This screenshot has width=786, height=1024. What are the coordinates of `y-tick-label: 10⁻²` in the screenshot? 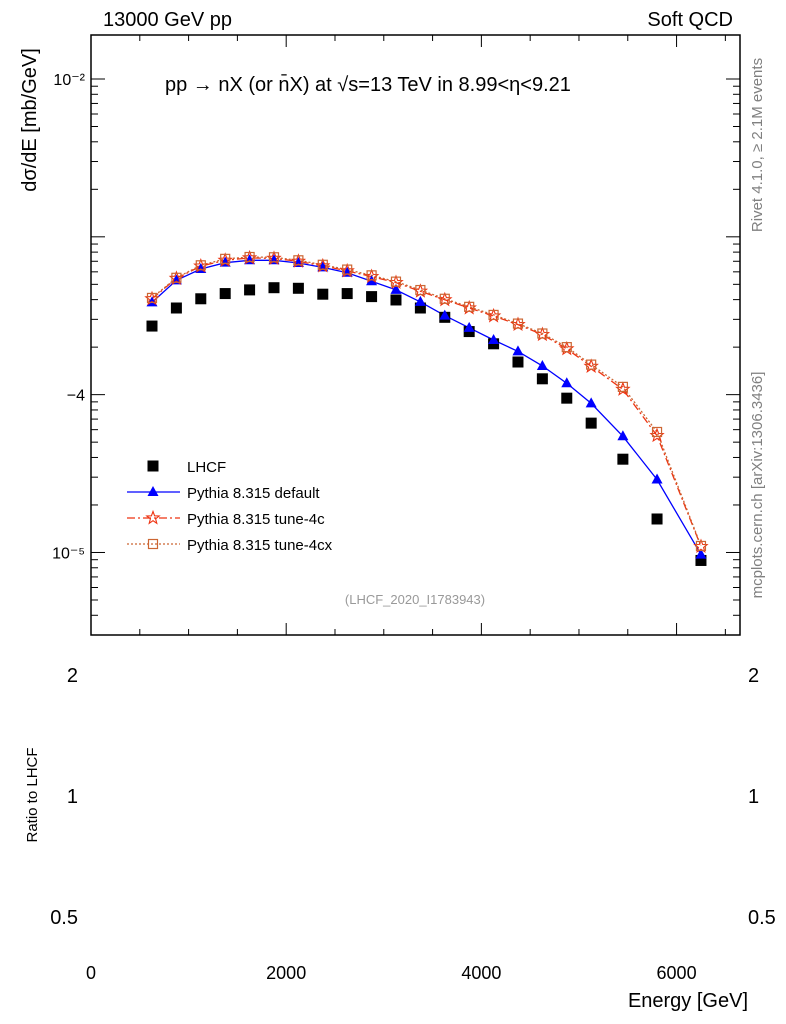 It's located at (69, 80).